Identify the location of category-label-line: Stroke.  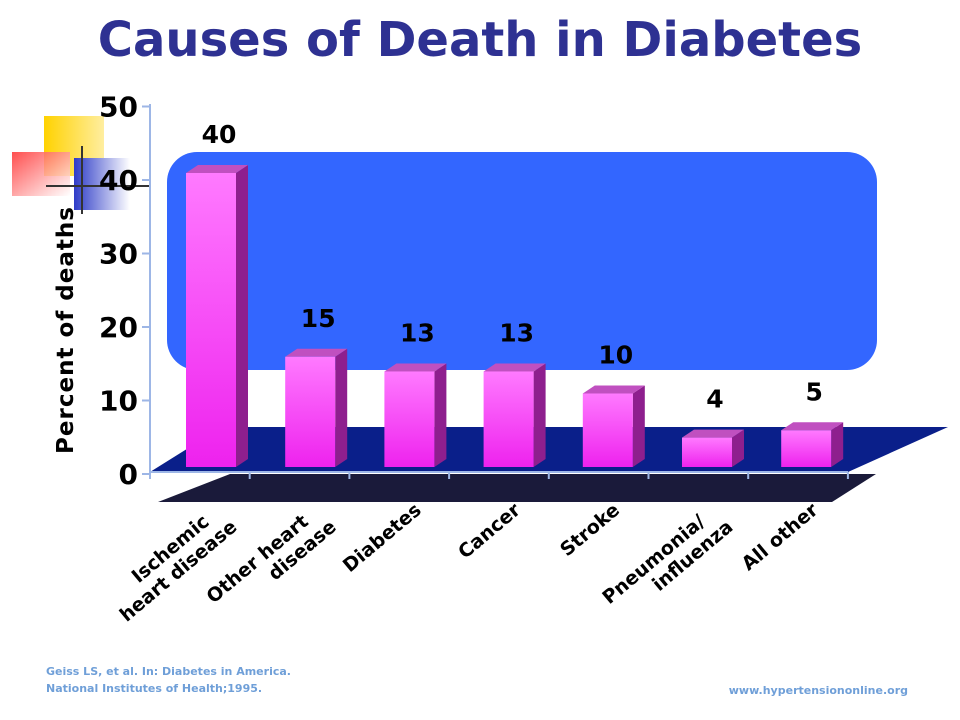
(590, 530).